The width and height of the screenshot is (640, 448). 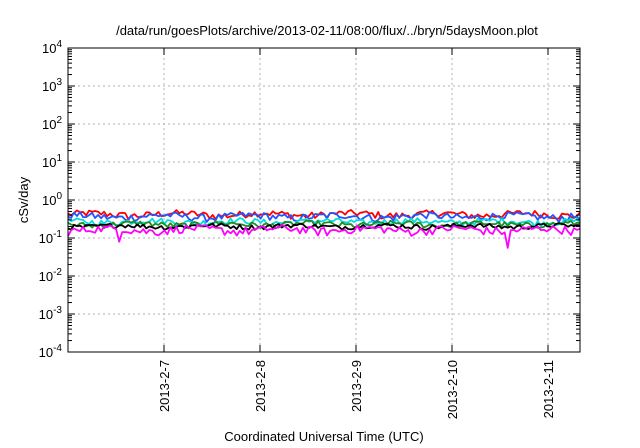 I want to click on y-tick-label: 10⁻², so click(x=51, y=275).